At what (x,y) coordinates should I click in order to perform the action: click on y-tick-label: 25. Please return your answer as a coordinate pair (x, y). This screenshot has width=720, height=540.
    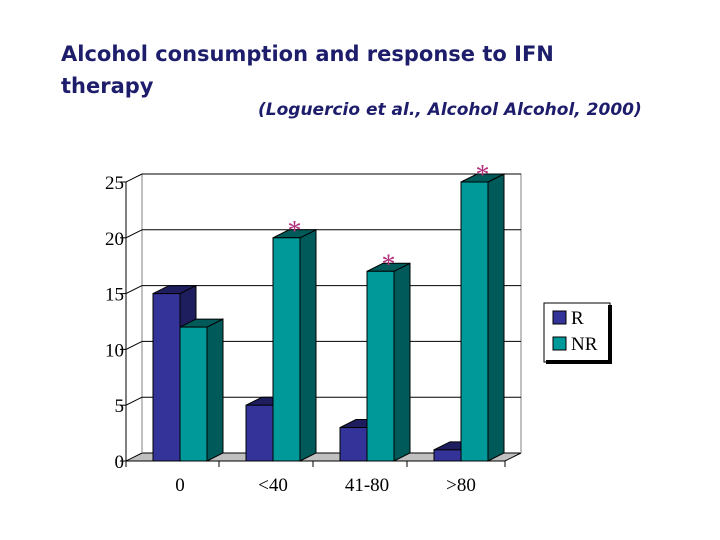
    Looking at the image, I should click on (114, 183).